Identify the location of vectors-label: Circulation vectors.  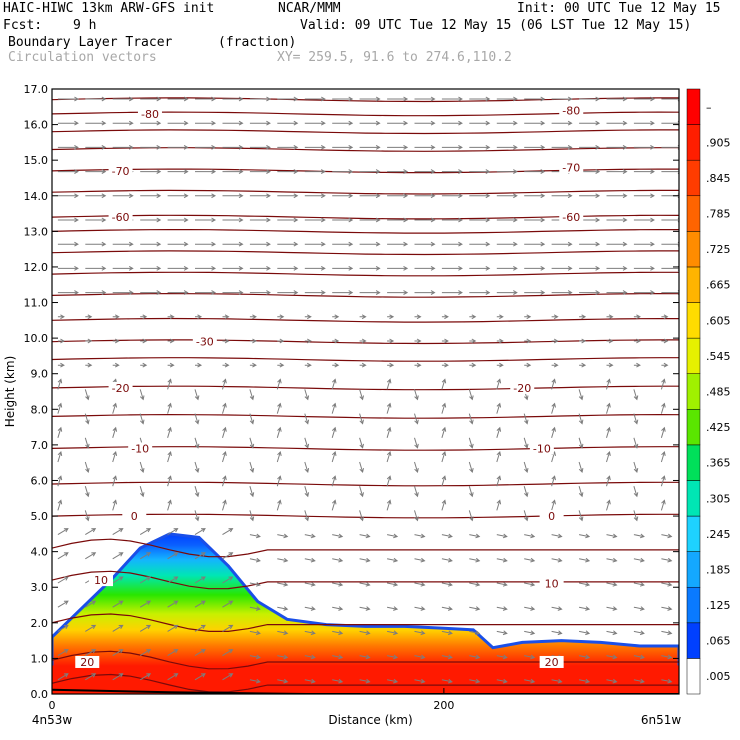
(82, 57).